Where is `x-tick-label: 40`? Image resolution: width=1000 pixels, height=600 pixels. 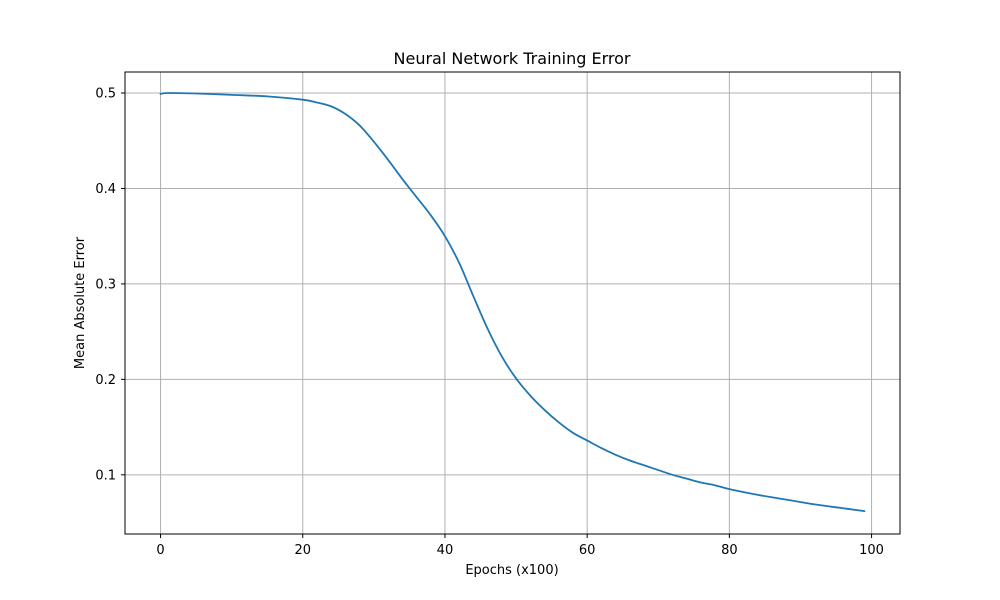 x-tick-label: 40 is located at coordinates (445, 550).